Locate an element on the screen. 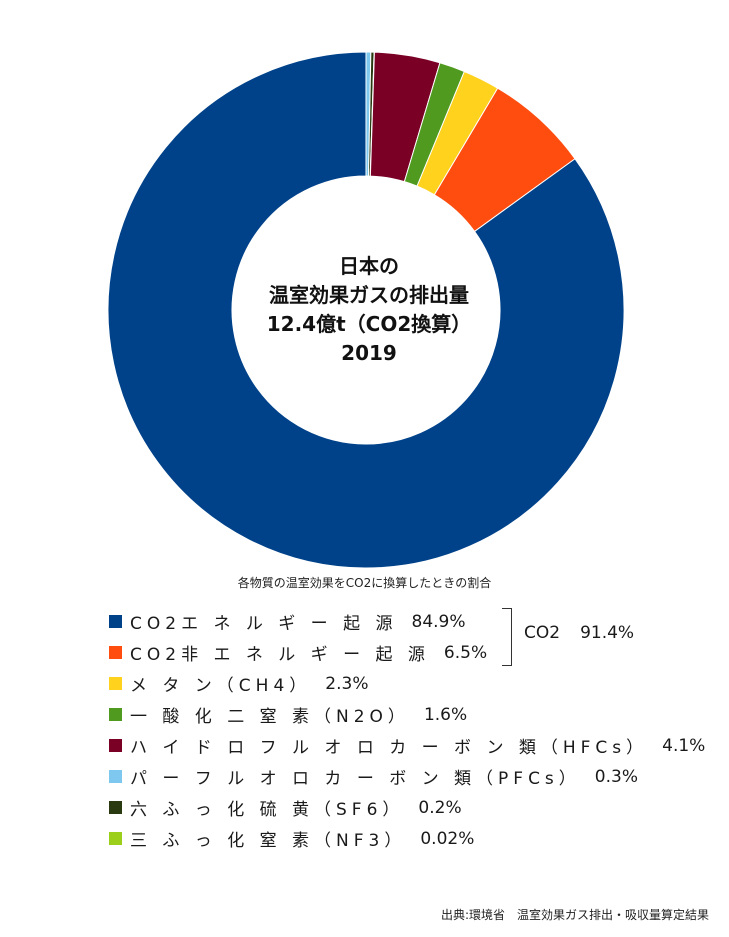 This screenshot has width=729, height=937. center-title-line: 2019 is located at coordinates (369, 353).